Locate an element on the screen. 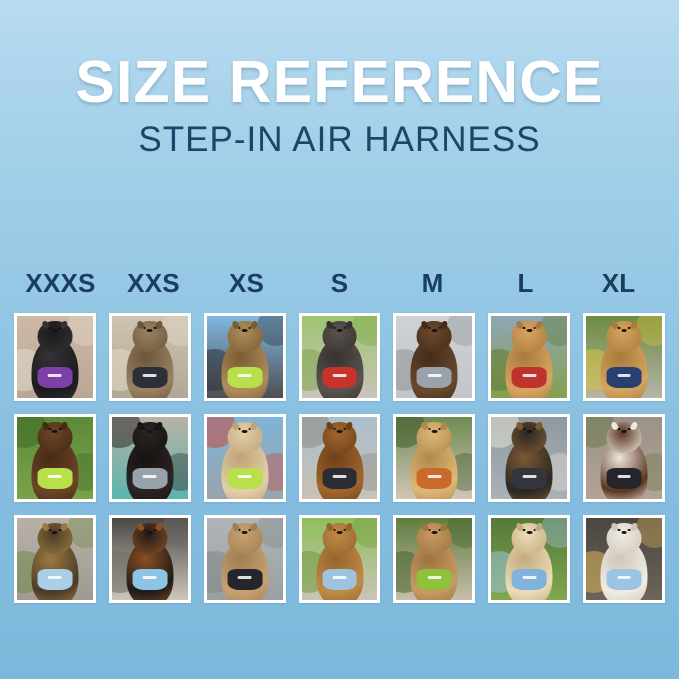 The image size is (679, 679). size-label-cell: M is located at coordinates (432, 283).